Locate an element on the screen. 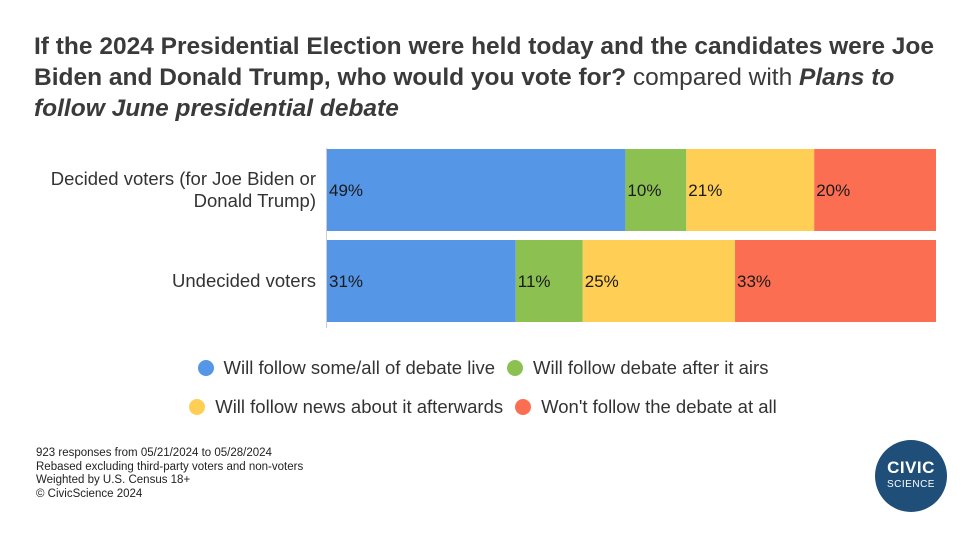 The width and height of the screenshot is (966, 536). bar-value-label: 10% is located at coordinates (644, 190).